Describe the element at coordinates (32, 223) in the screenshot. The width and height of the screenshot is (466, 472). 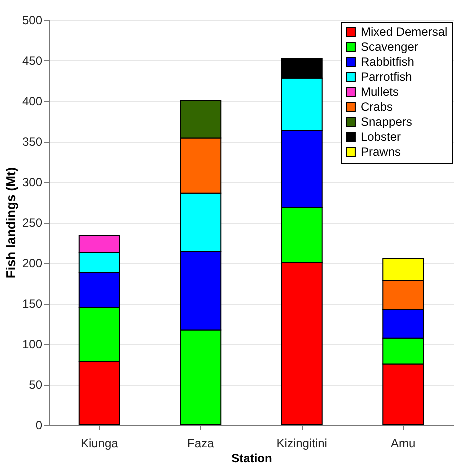
I see `y-tick-label: 250` at that location.